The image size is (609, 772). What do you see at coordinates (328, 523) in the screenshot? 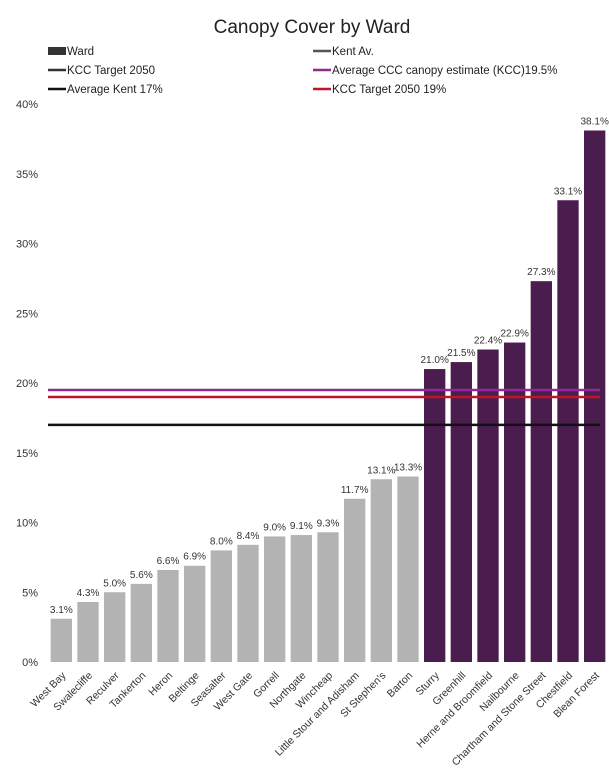
I see `data-label: 9.3%` at bounding box center [328, 523].